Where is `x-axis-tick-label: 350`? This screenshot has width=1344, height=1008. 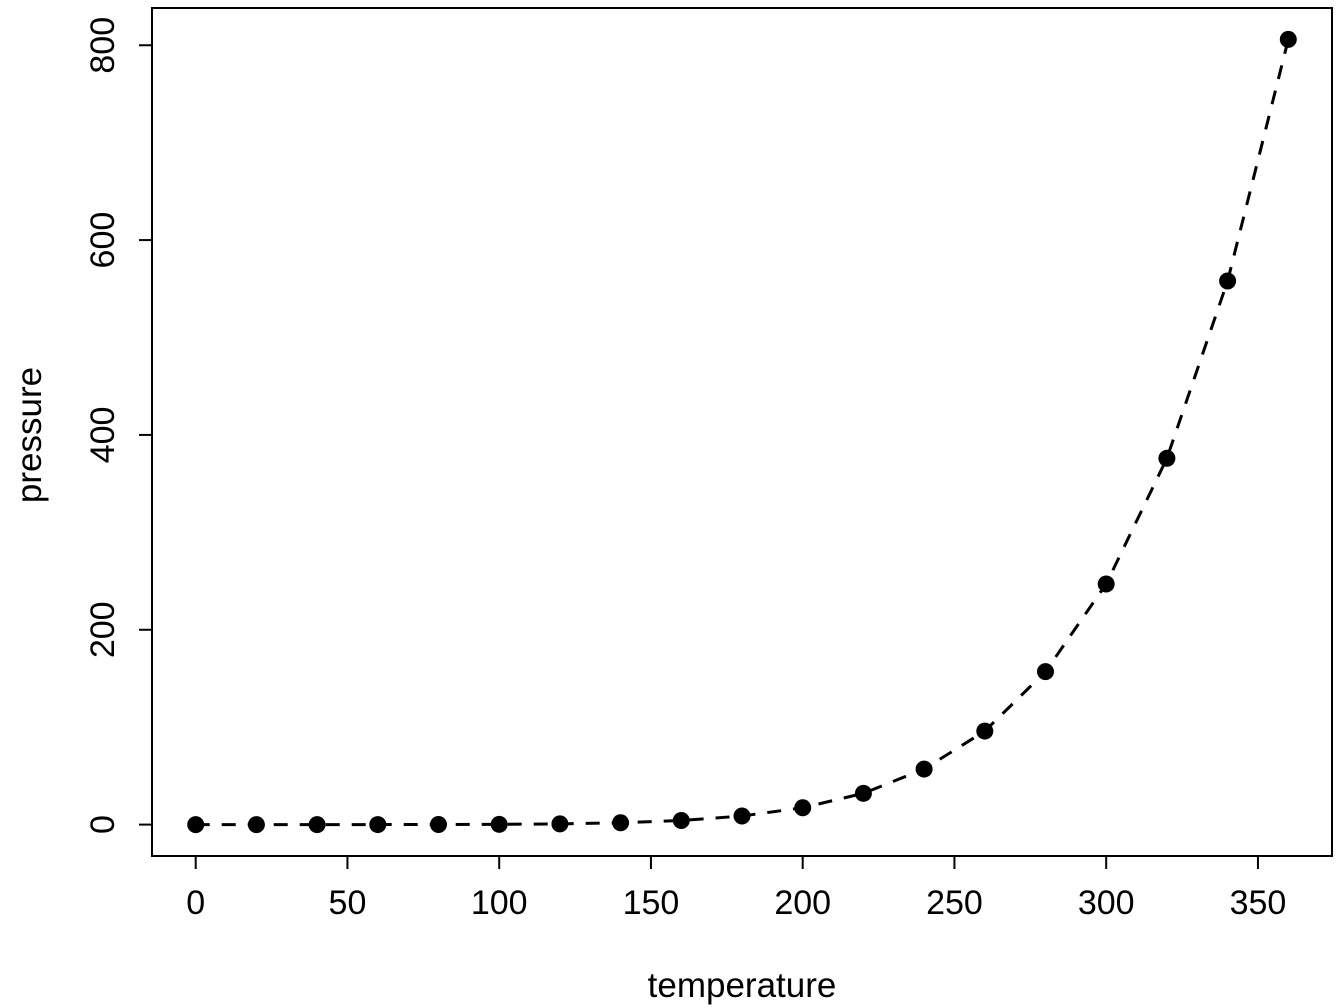
x-axis-tick-label: 350 is located at coordinates (1258, 903).